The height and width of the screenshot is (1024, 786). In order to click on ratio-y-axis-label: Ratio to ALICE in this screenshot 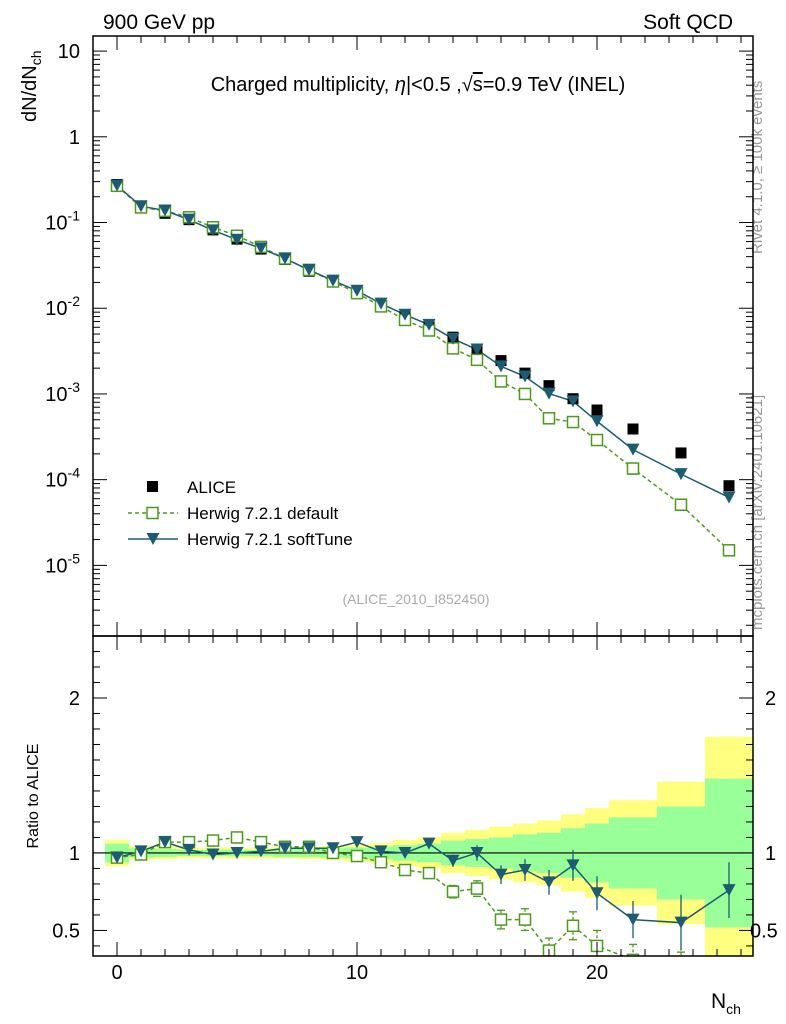, I will do `click(33, 796)`.